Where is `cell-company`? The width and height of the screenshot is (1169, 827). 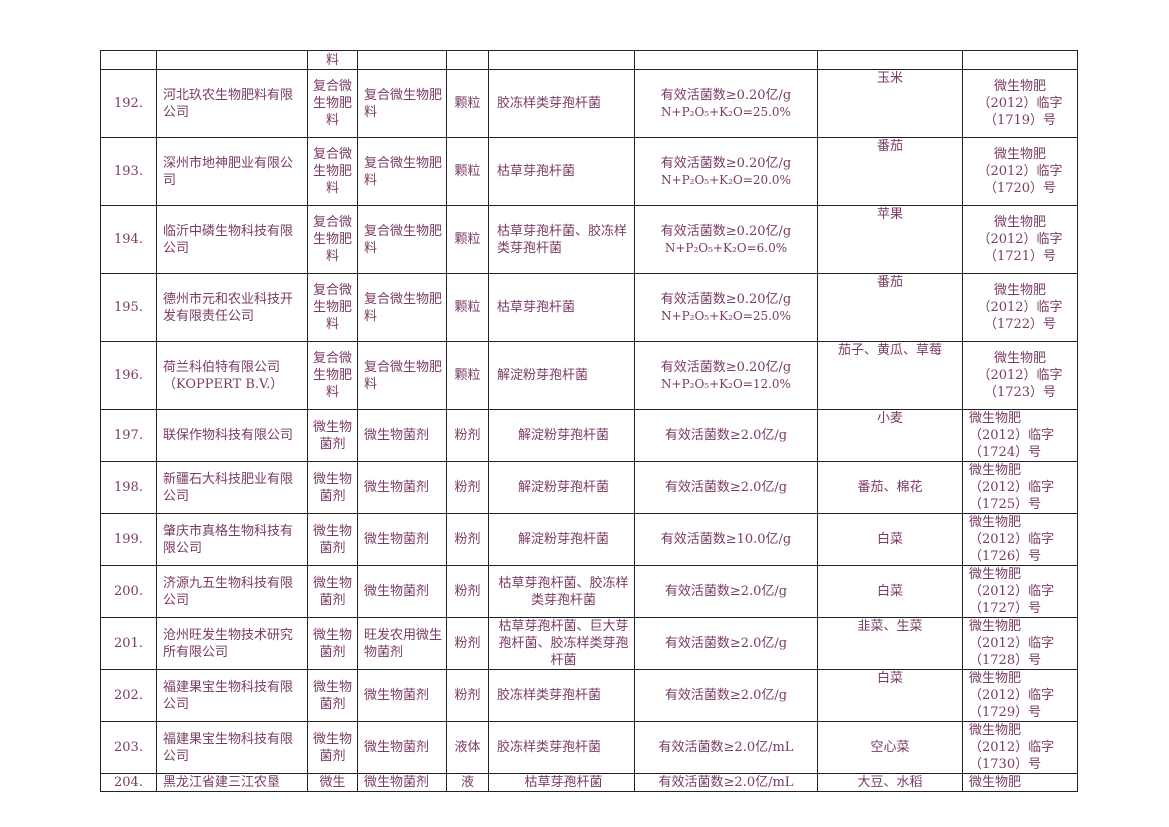
cell-company is located at coordinates (232, 60).